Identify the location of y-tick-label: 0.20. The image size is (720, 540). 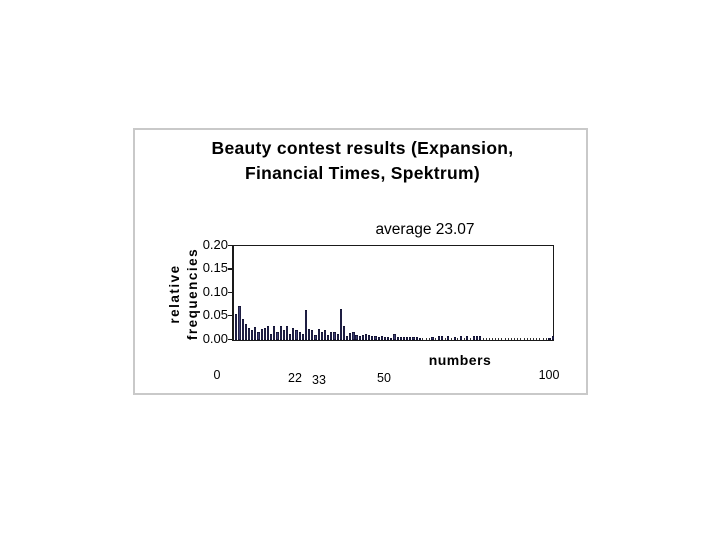
(215, 244).